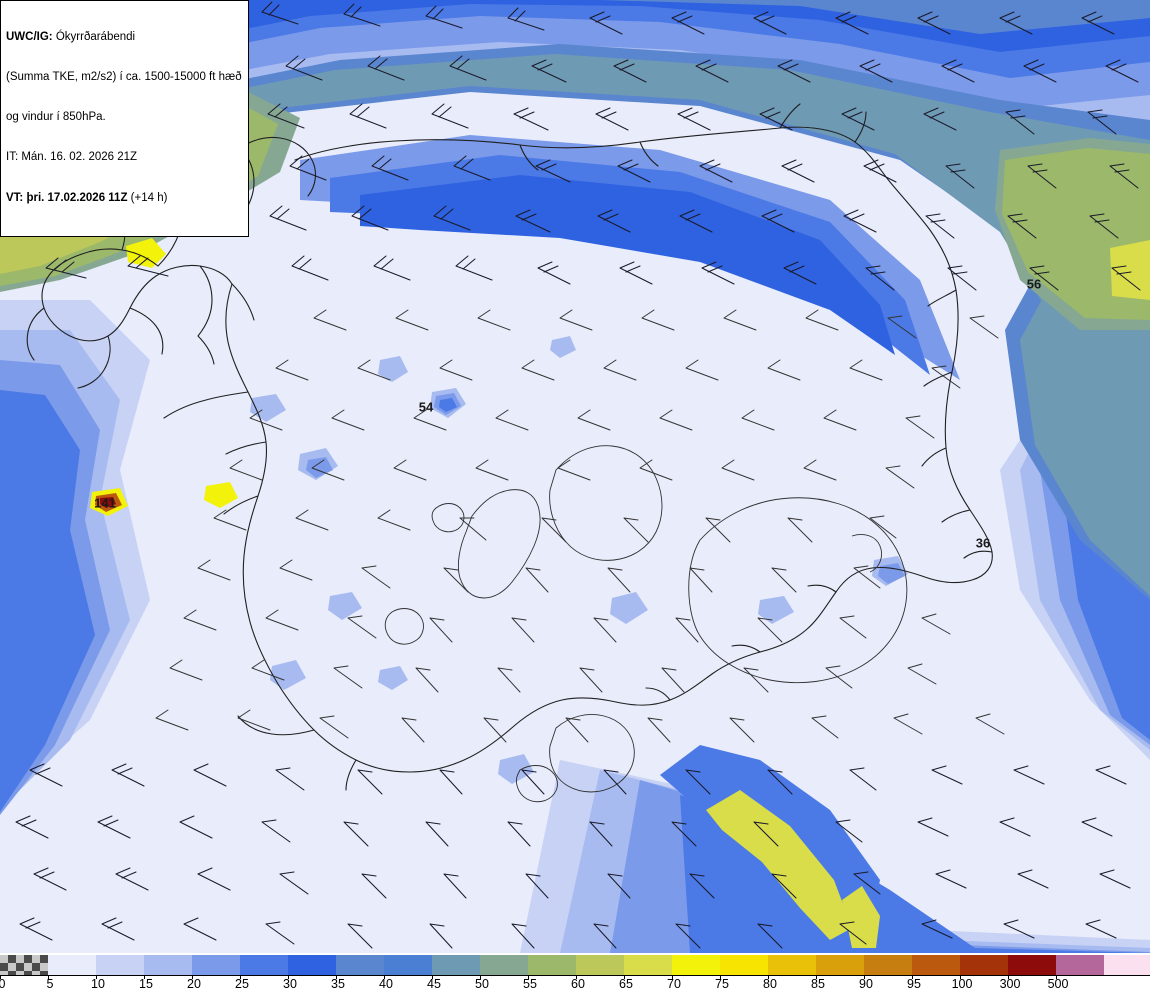 The width and height of the screenshot is (1150, 991). What do you see at coordinates (290, 984) in the screenshot?
I see `colorbar-tick-label: 30` at bounding box center [290, 984].